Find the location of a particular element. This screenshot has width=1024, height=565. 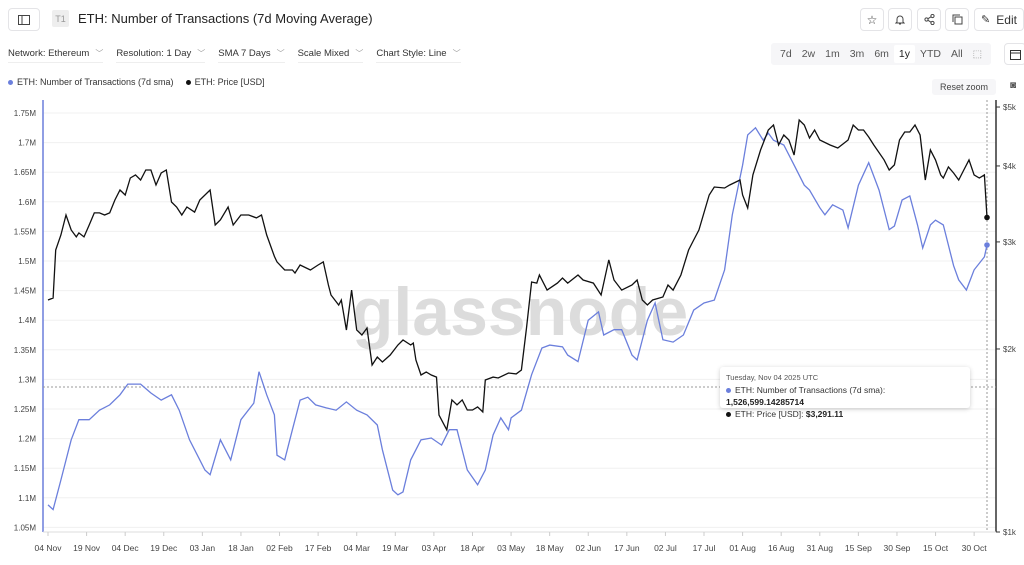

x-axis-tick-label: 18 May is located at coordinates (550, 548).